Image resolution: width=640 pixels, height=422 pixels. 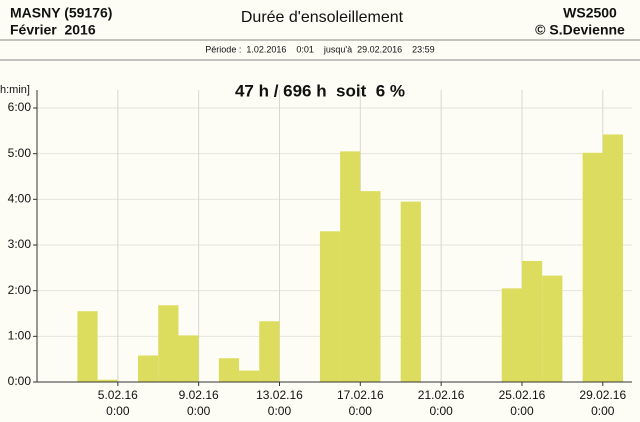 What do you see at coordinates (590, 13) in the screenshot?
I see `device: WS2500` at bounding box center [590, 13].